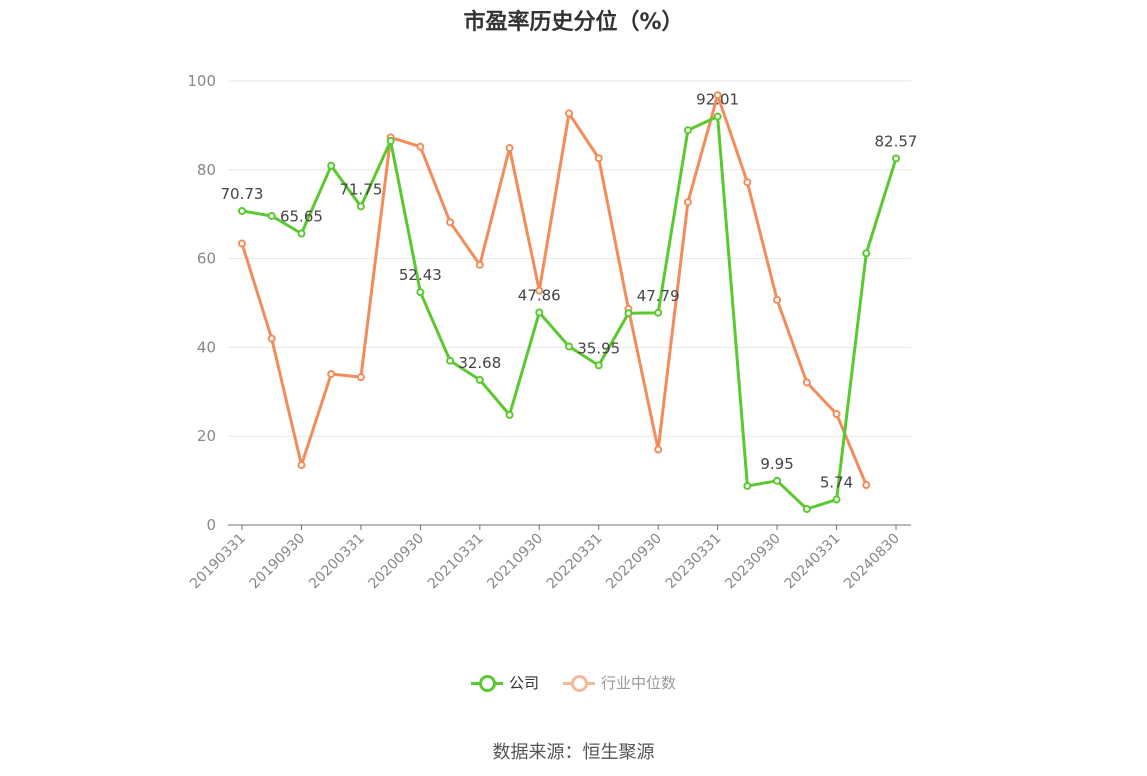 The image size is (1147, 776). Describe the element at coordinates (206, 259) in the screenshot. I see `y-tick-label: 60` at that location.